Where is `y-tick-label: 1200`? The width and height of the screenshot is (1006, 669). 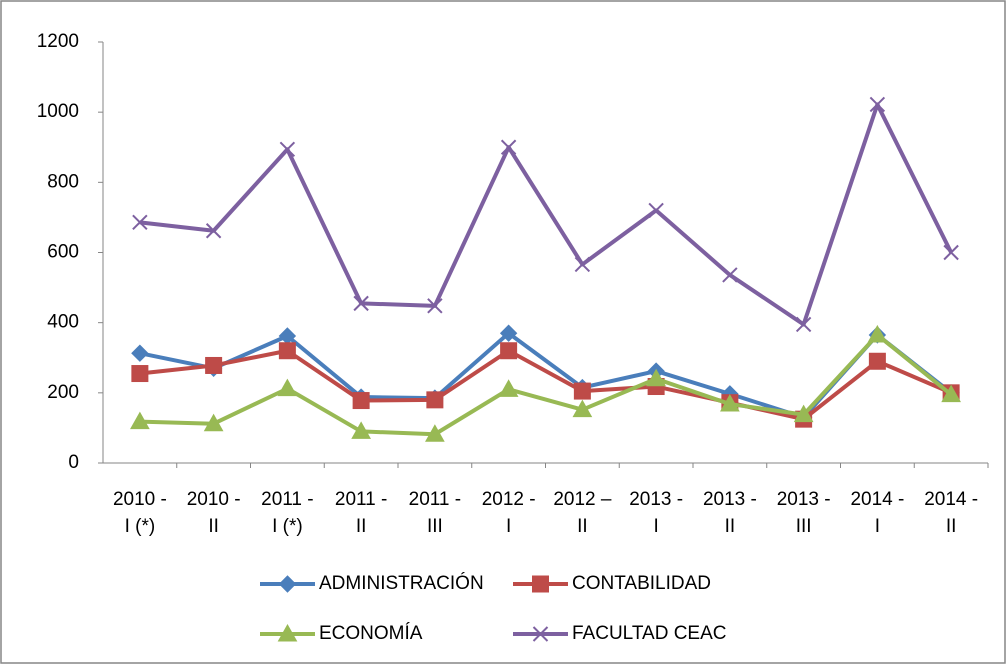
y-tick-label: 1200 is located at coordinates (58, 41).